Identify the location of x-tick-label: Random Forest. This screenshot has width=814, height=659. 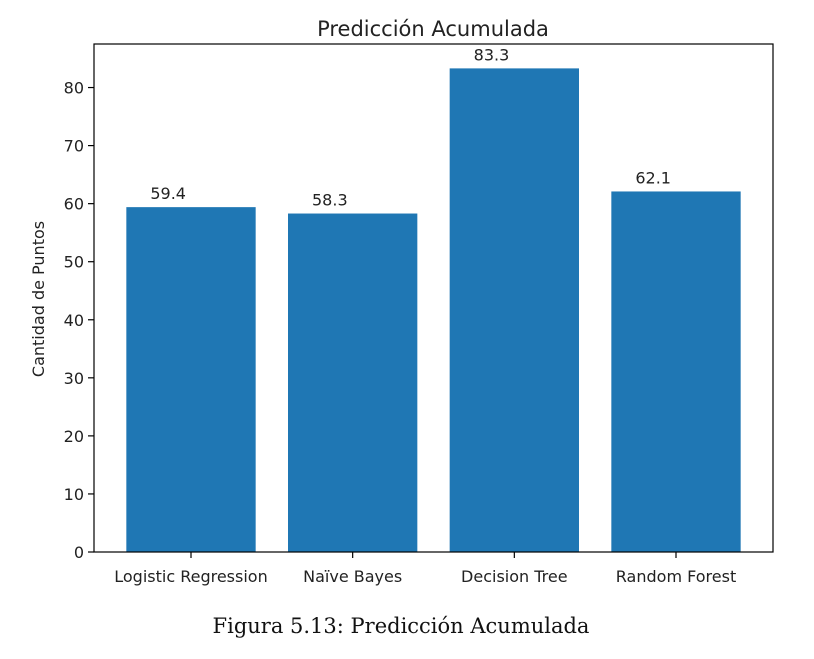
(676, 576).